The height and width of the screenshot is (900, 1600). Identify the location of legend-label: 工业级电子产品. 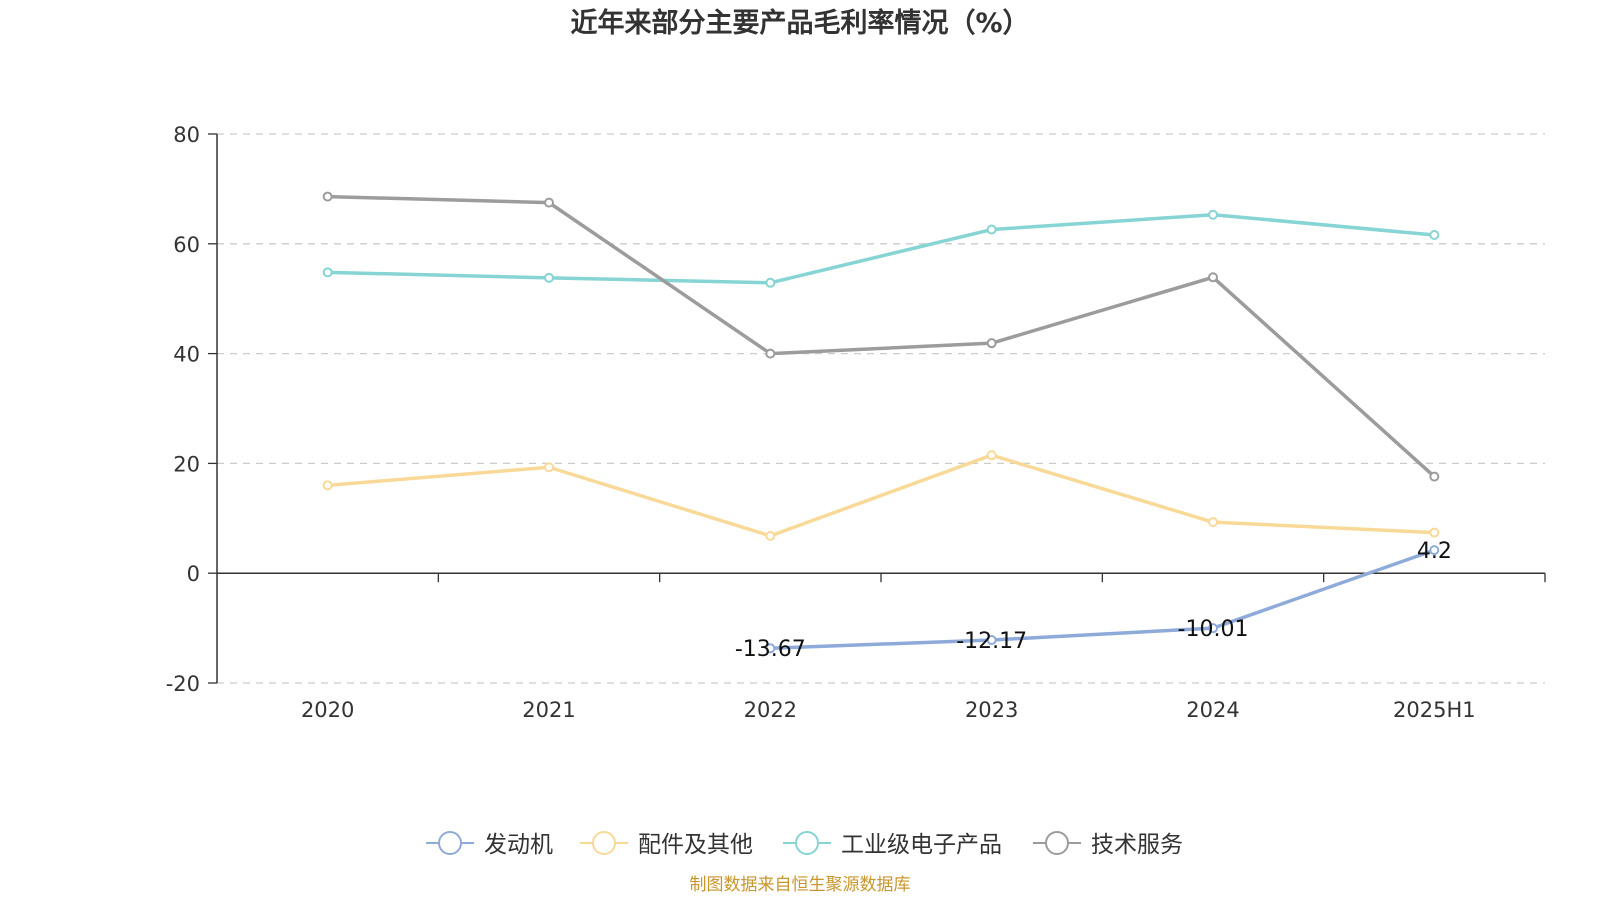
(921, 845).